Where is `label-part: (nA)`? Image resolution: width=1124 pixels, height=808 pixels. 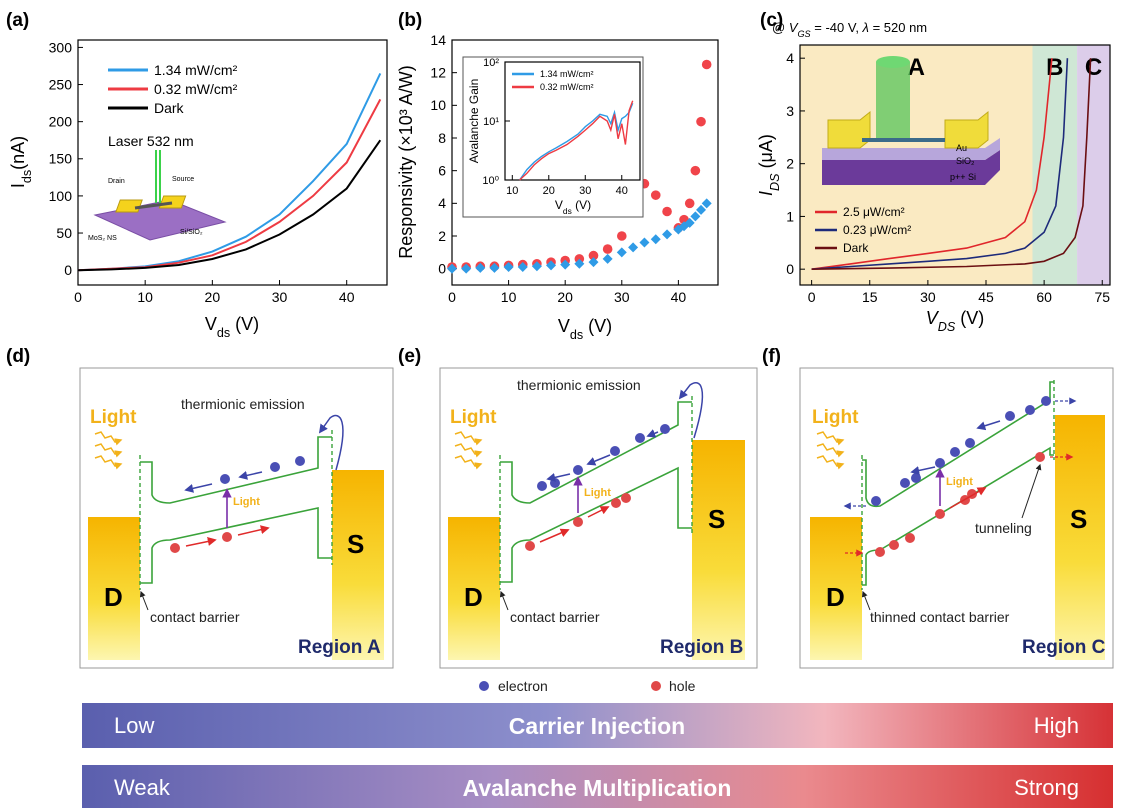 label-part: (nA) is located at coordinates (18, 153).